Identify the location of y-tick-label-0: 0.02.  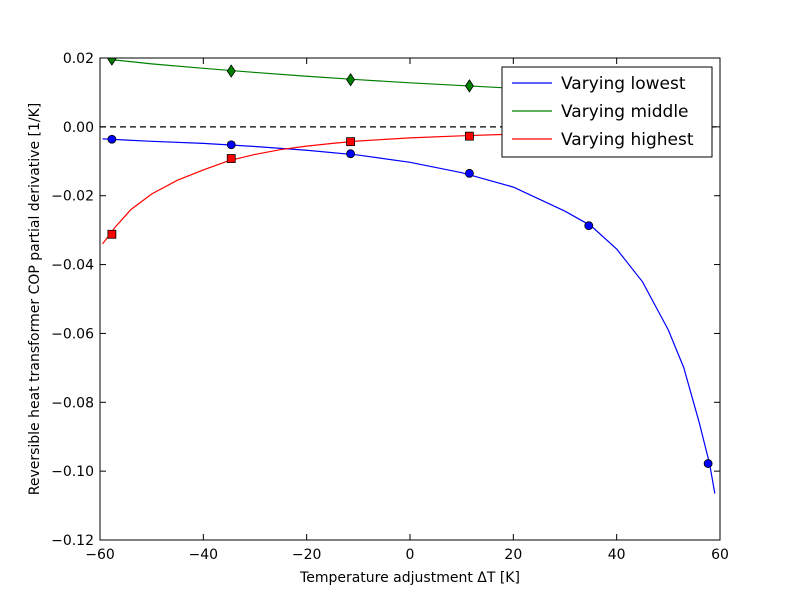
(78, 59).